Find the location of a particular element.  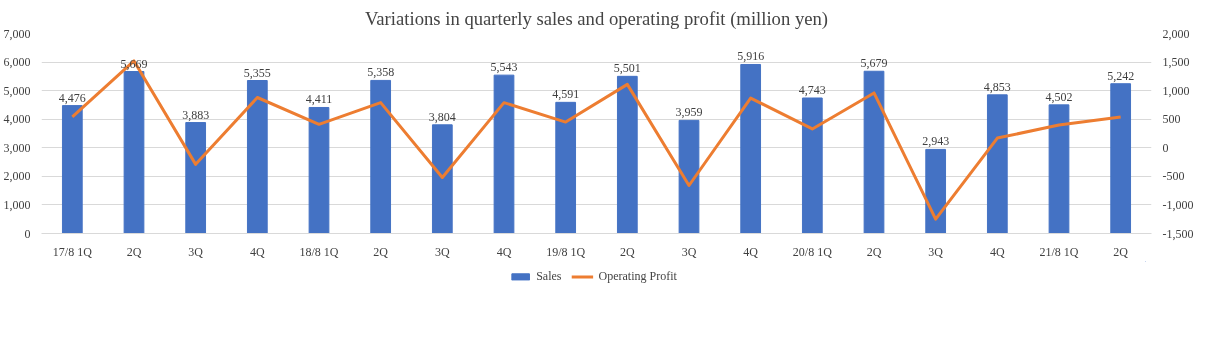

y-tick-label: 2,000 is located at coordinates (17, 176).